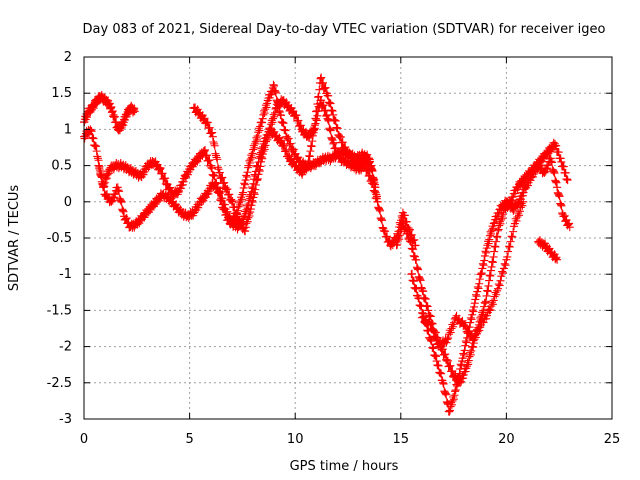  What do you see at coordinates (65, 347) in the screenshot?
I see `y-tick-label: -2` at bounding box center [65, 347].